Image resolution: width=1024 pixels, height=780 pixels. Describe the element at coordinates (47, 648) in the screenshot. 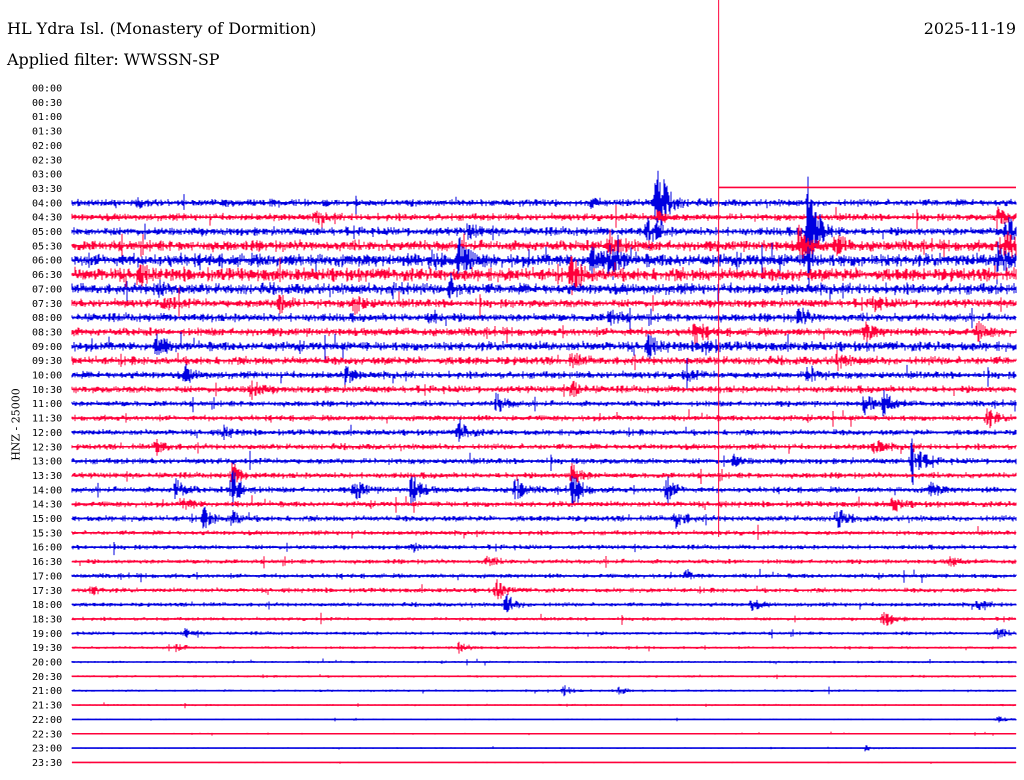

I see `row-tick-label: 19:30` at that location.